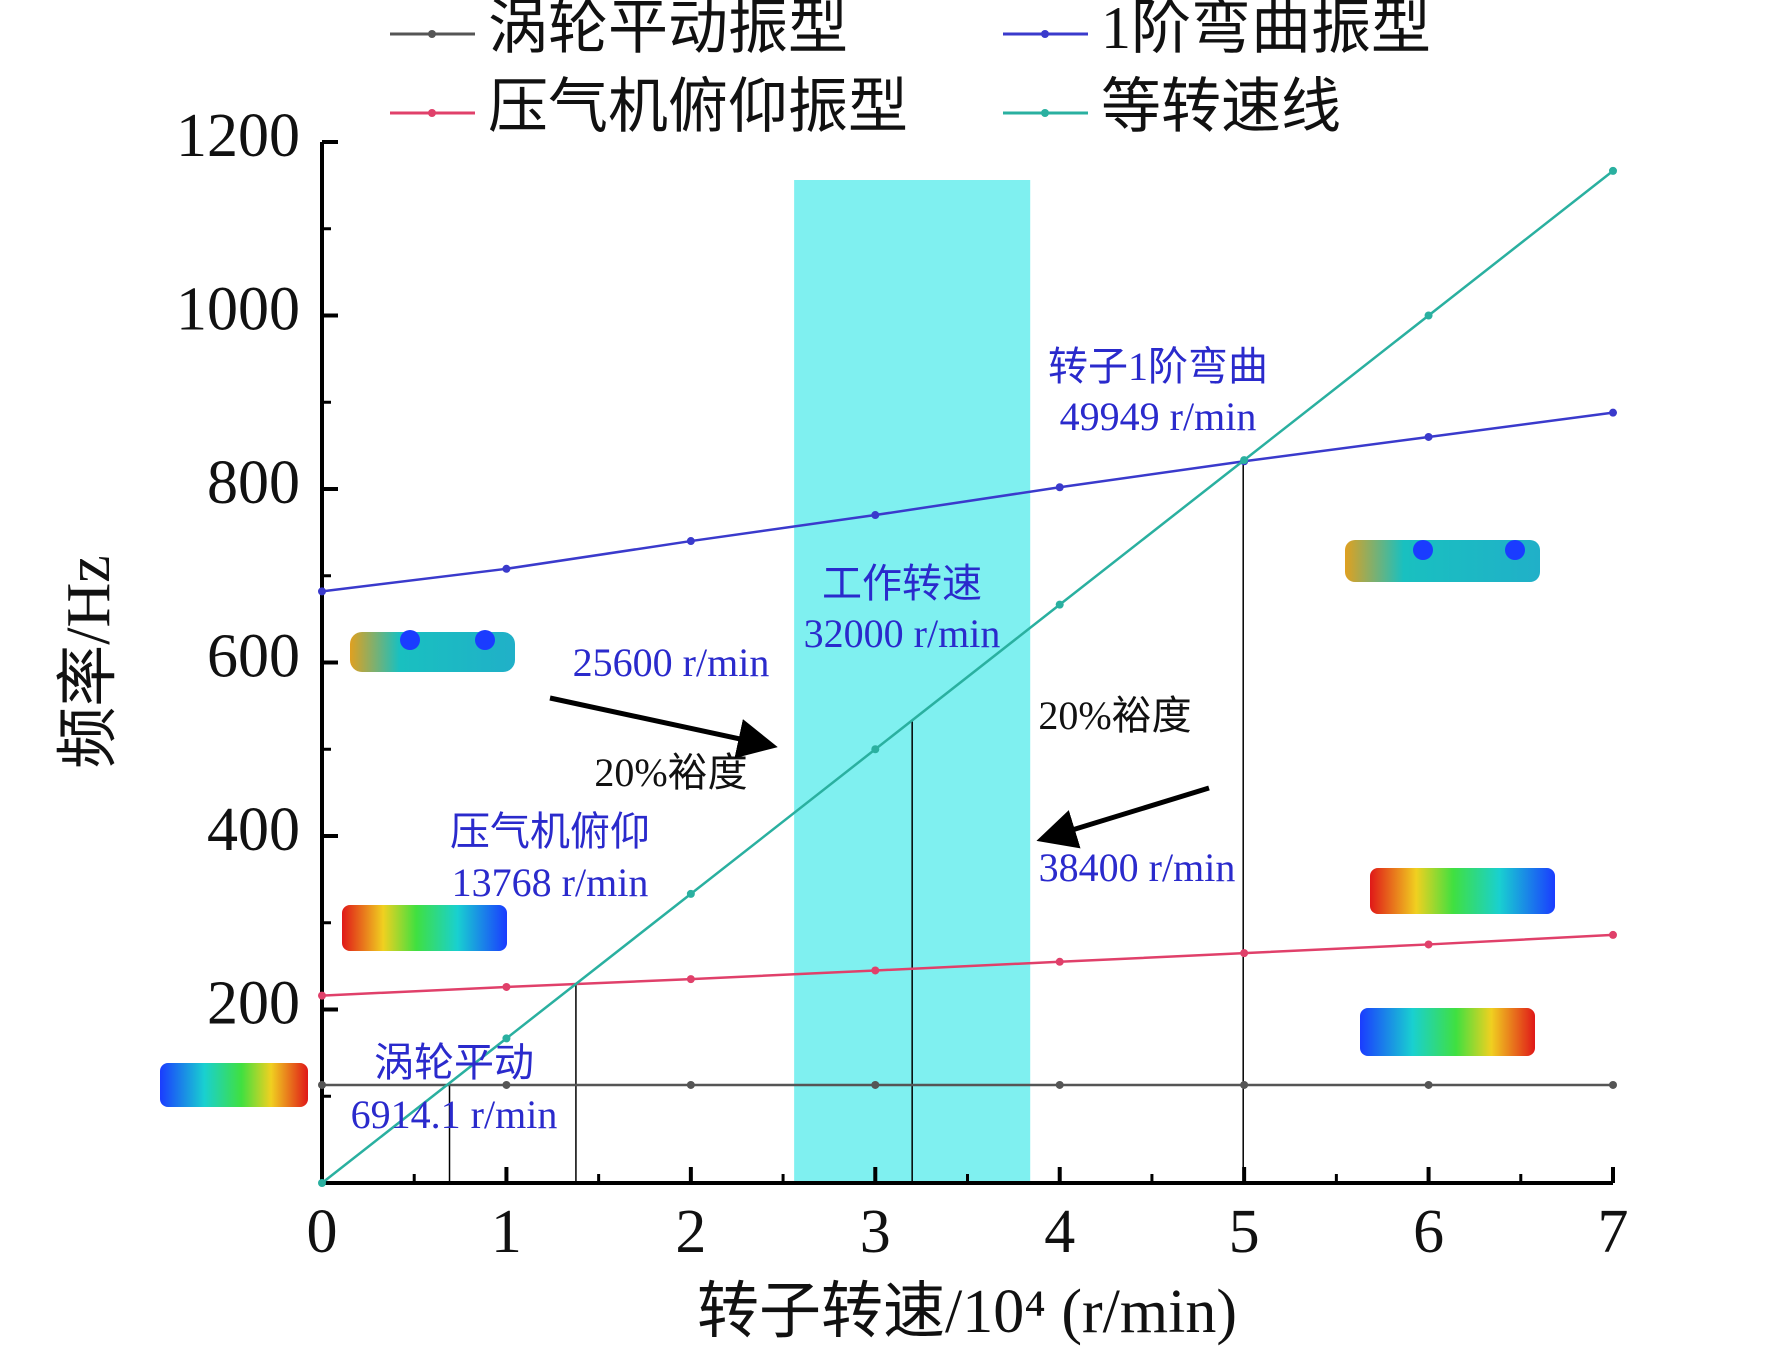 The width and height of the screenshot is (1772, 1363). What do you see at coordinates (253, 1004) in the screenshot?
I see `y-tick-label: 200` at bounding box center [253, 1004].